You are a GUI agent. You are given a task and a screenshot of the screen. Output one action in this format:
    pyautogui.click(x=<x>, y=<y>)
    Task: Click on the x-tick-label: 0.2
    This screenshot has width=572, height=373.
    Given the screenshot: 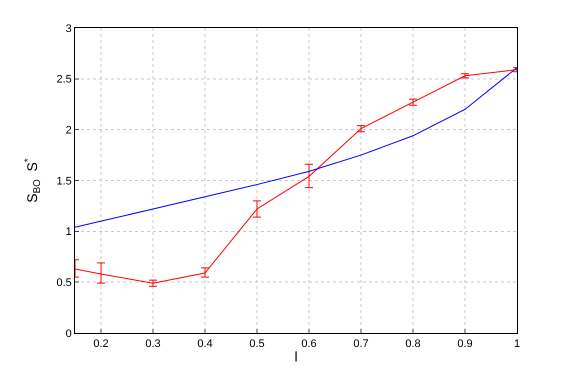 What is the action you would take?
    pyautogui.click(x=101, y=344)
    